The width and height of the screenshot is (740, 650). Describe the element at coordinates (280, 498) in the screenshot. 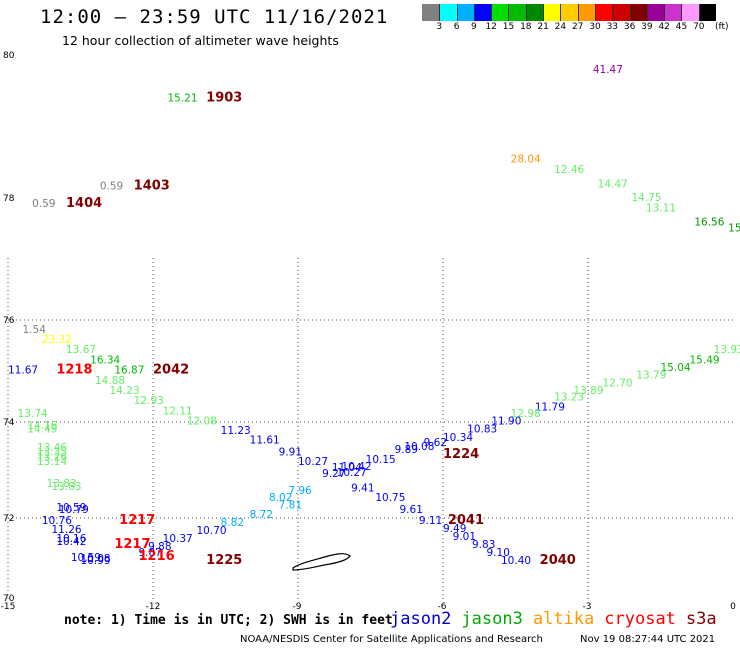

I see `wave-height-value: 8.02` at that location.